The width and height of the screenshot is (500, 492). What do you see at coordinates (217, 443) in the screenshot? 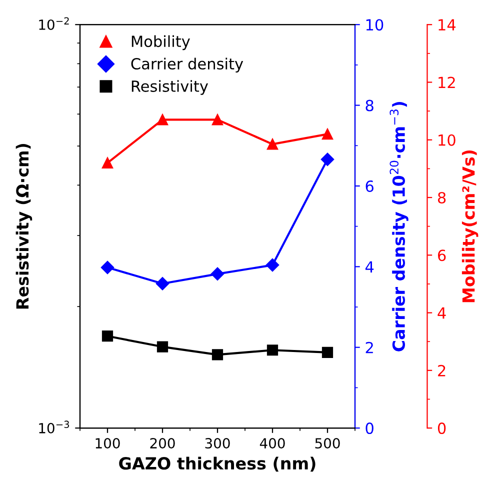
I see `x-tick-label: 300` at bounding box center [217, 443].